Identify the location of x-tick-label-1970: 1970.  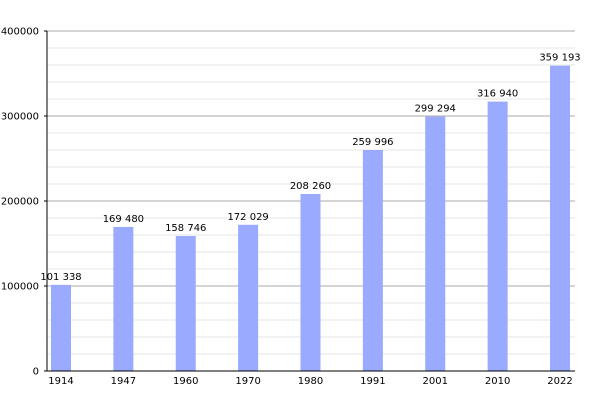
(247, 381).